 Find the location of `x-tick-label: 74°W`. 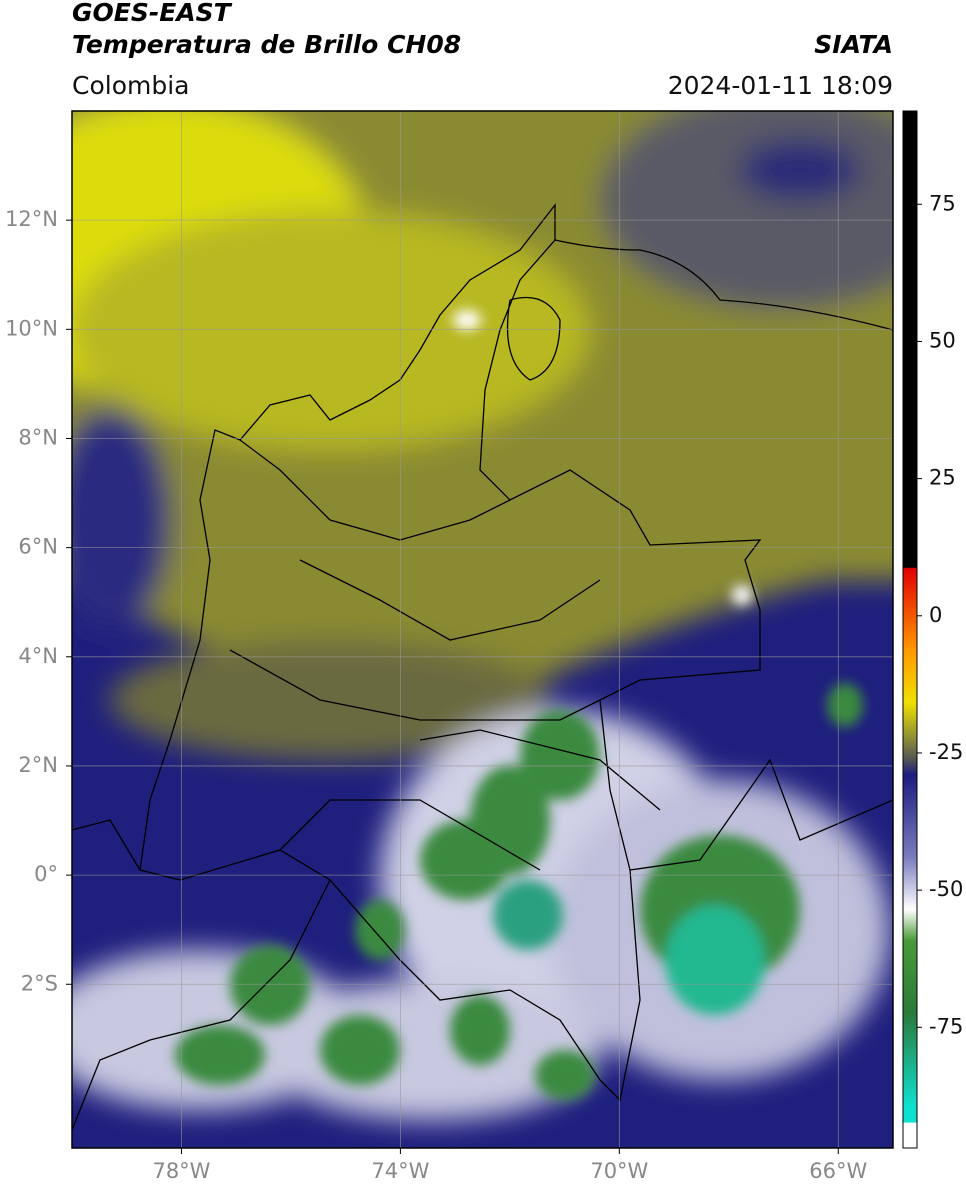

x-tick-label: 74°W is located at coordinates (400, 1171).